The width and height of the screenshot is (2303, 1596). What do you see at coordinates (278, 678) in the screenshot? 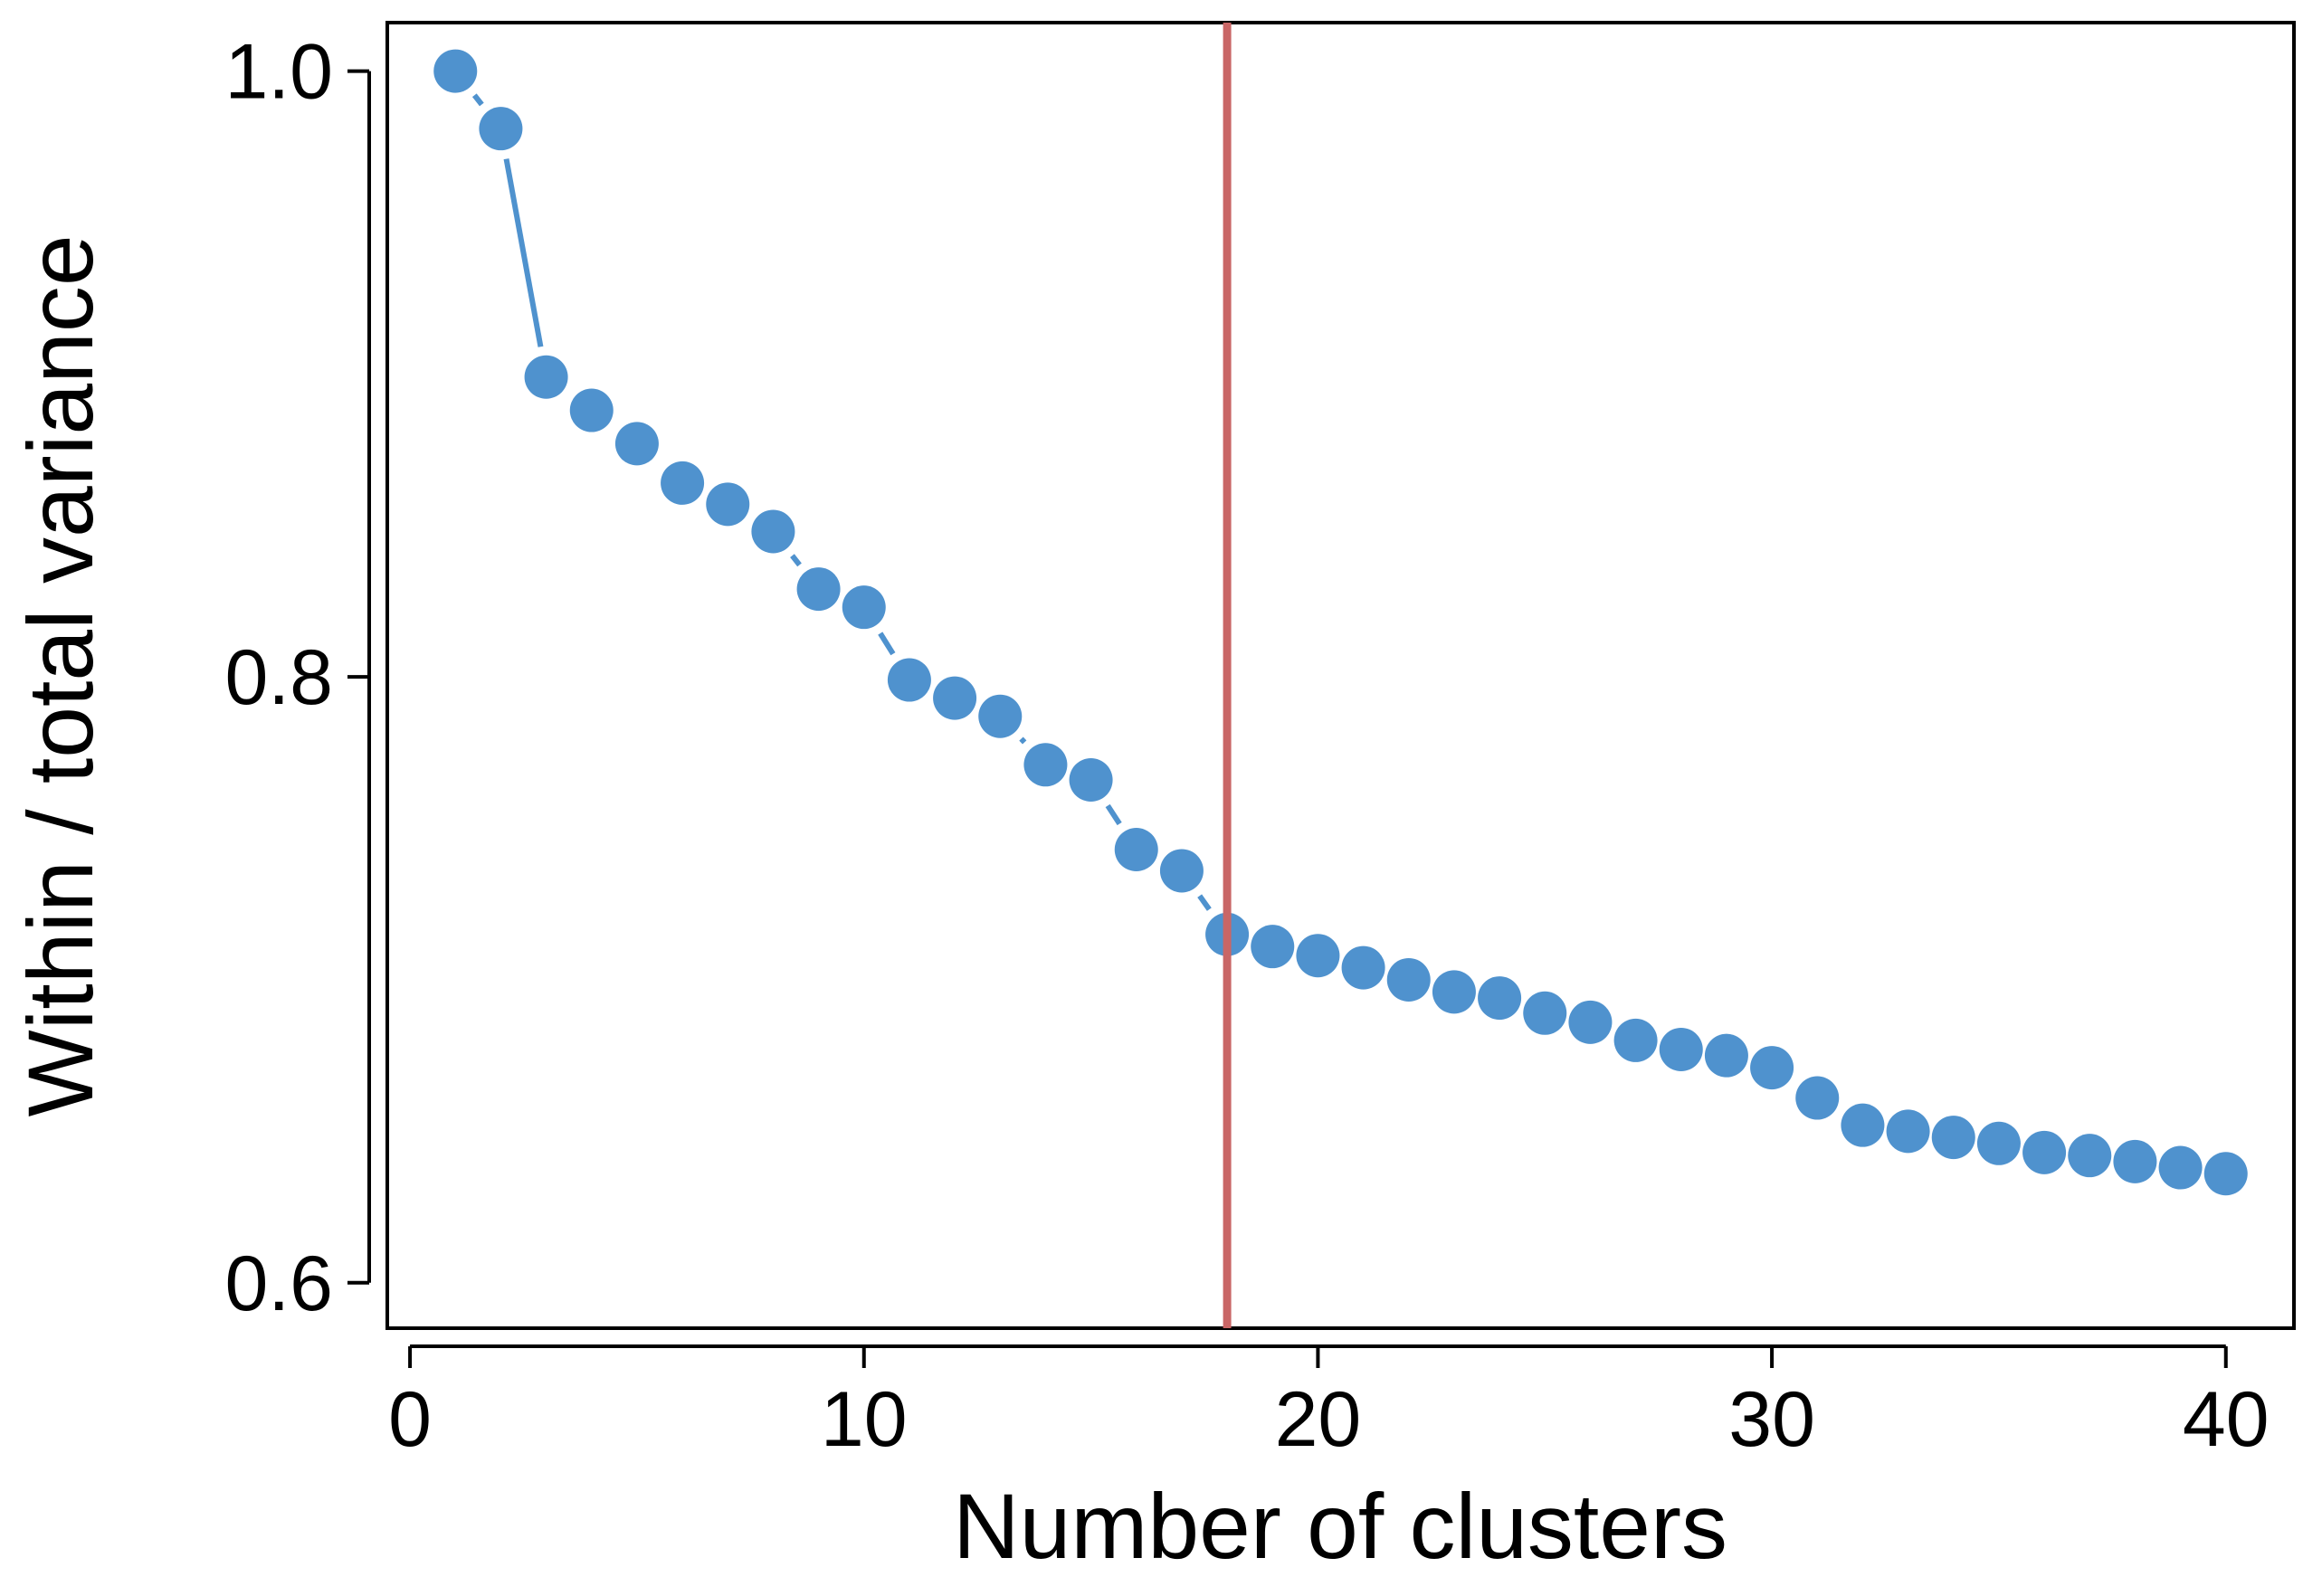
I see `y-tick-label: 0.8` at bounding box center [278, 678].